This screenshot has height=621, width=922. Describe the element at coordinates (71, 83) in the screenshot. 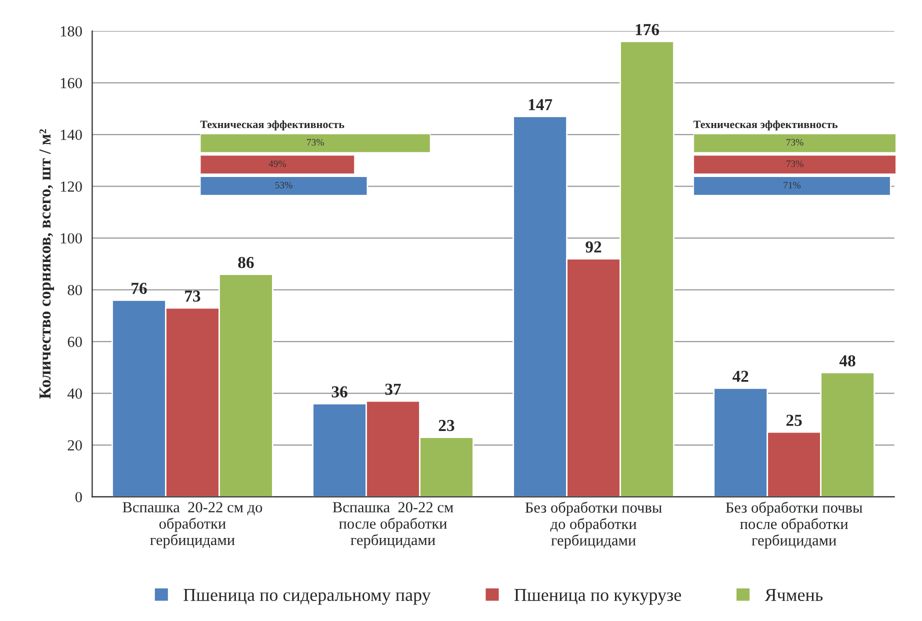

I see `y-tick-label: 160` at that location.